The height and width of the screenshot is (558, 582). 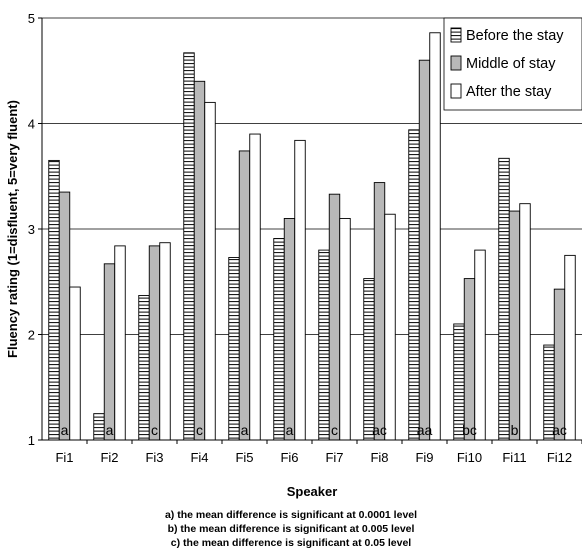 I want to click on y-tick-label: 3, so click(x=31, y=229).